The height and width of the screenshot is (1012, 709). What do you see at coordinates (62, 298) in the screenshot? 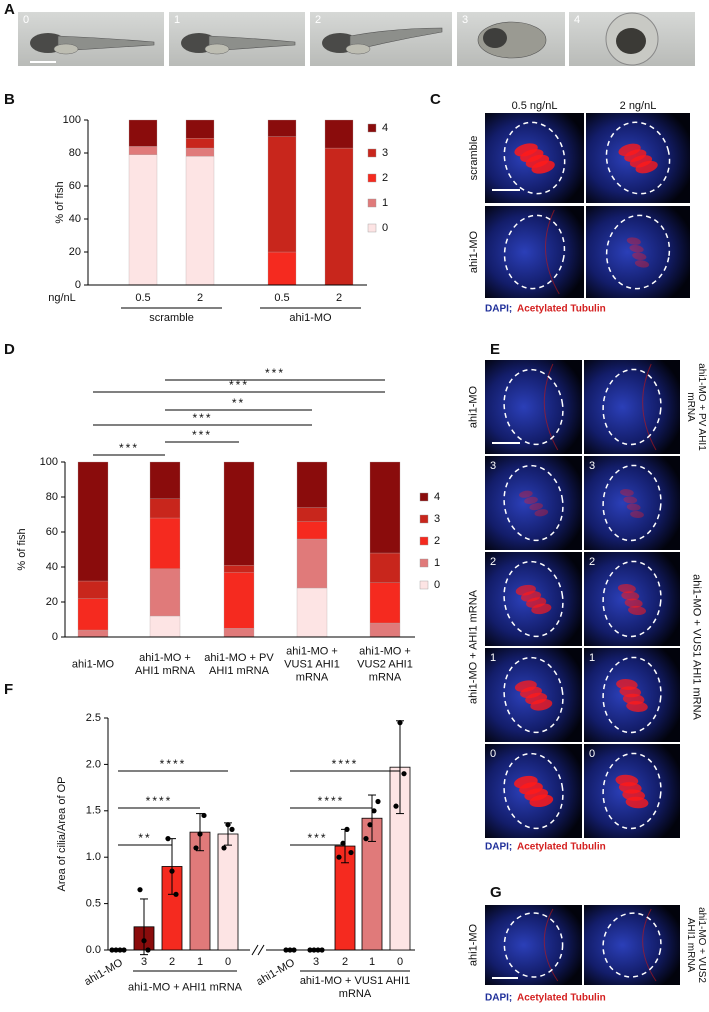
I see `x-unit-label: ng/nL` at bounding box center [62, 298].